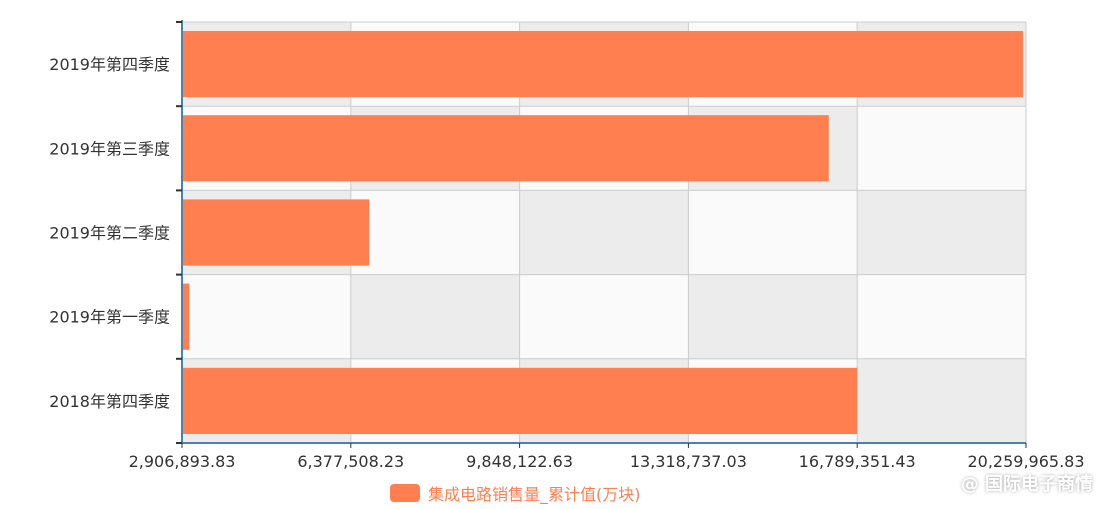  I want to click on y-tick-label: 2019年第三季度, so click(109, 148).